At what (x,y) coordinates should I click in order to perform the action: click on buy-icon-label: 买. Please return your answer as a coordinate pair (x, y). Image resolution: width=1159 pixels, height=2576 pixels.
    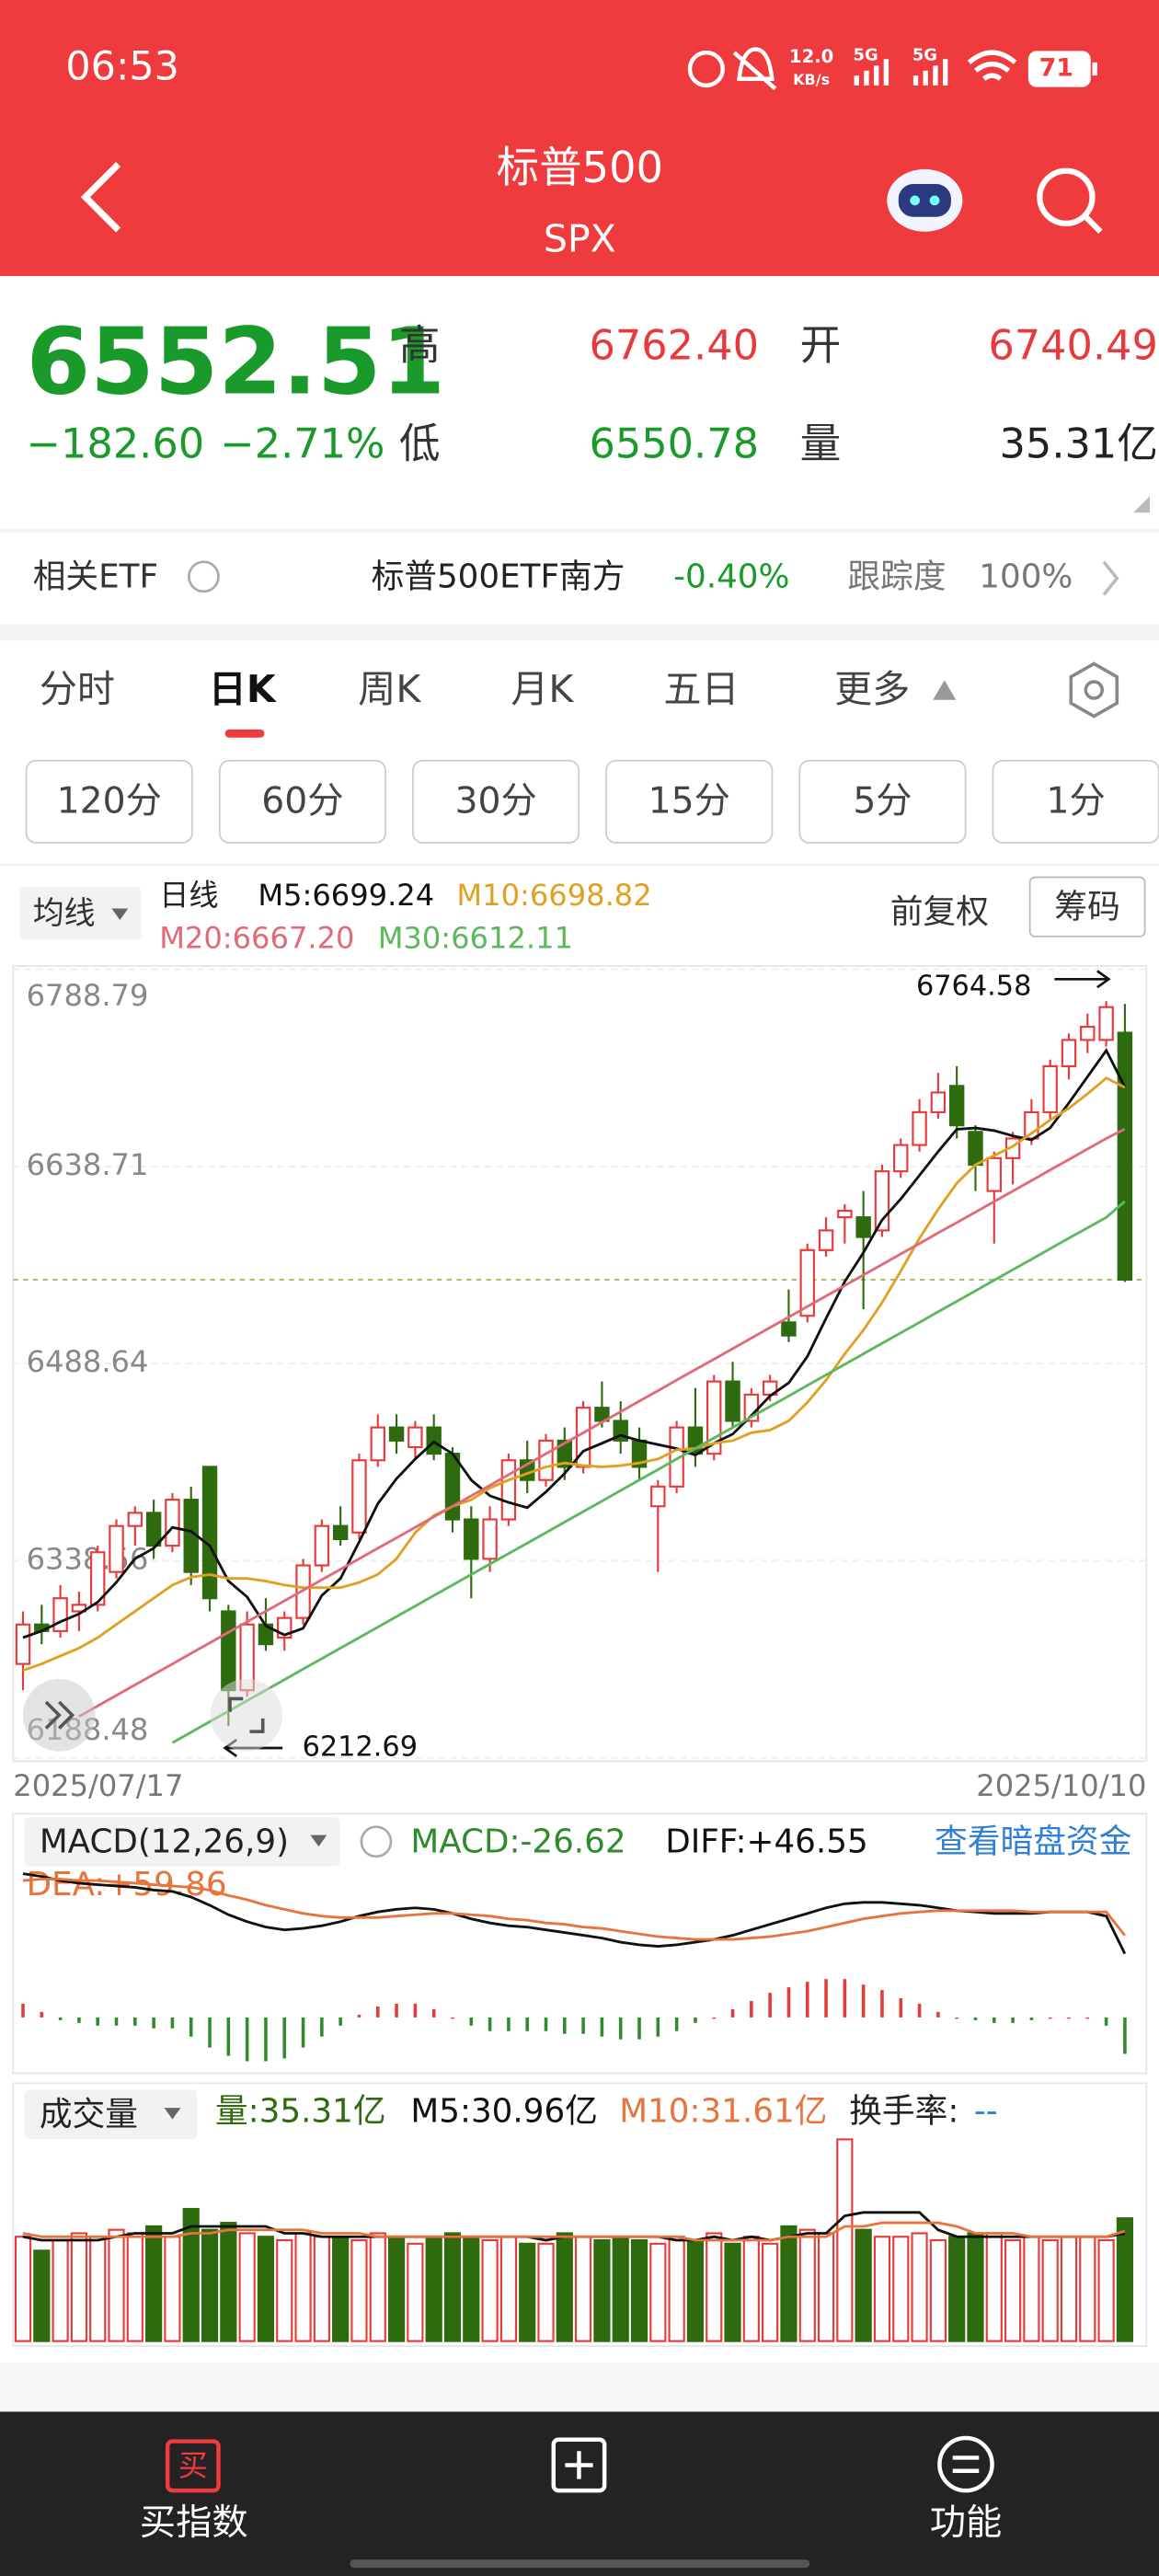
    Looking at the image, I should click on (193, 2465).